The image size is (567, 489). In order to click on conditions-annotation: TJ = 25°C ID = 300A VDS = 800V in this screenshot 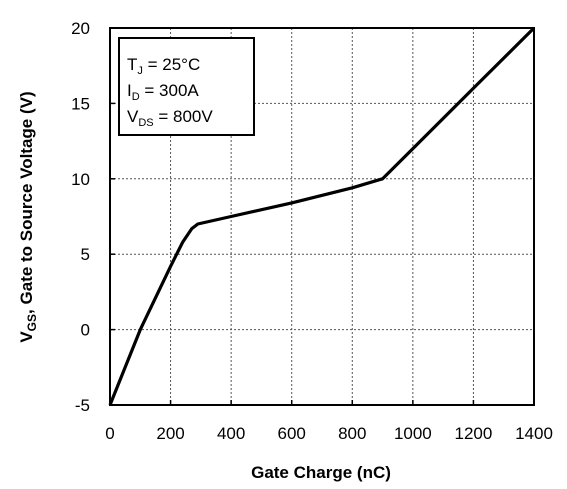, I will do `click(186, 86)`.